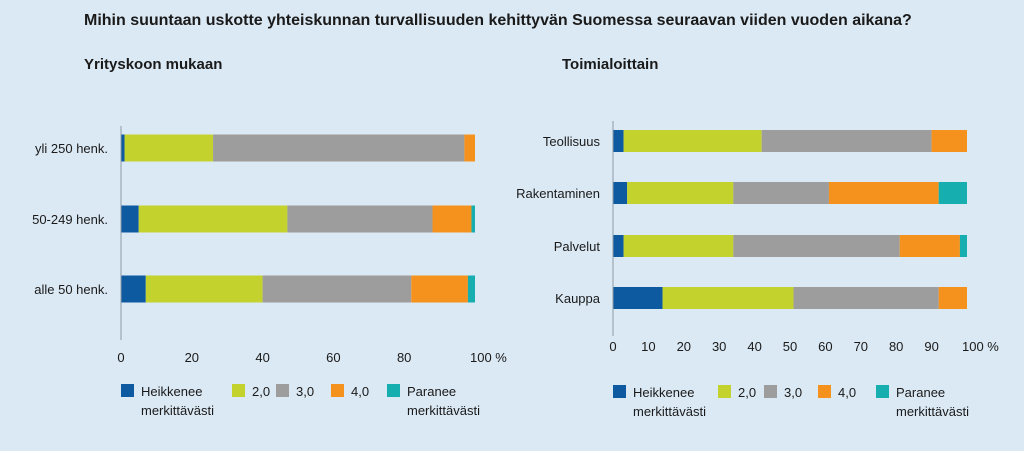 The height and width of the screenshot is (451, 1024). I want to click on size-category-label-0: yli 250 henk., so click(71, 148).